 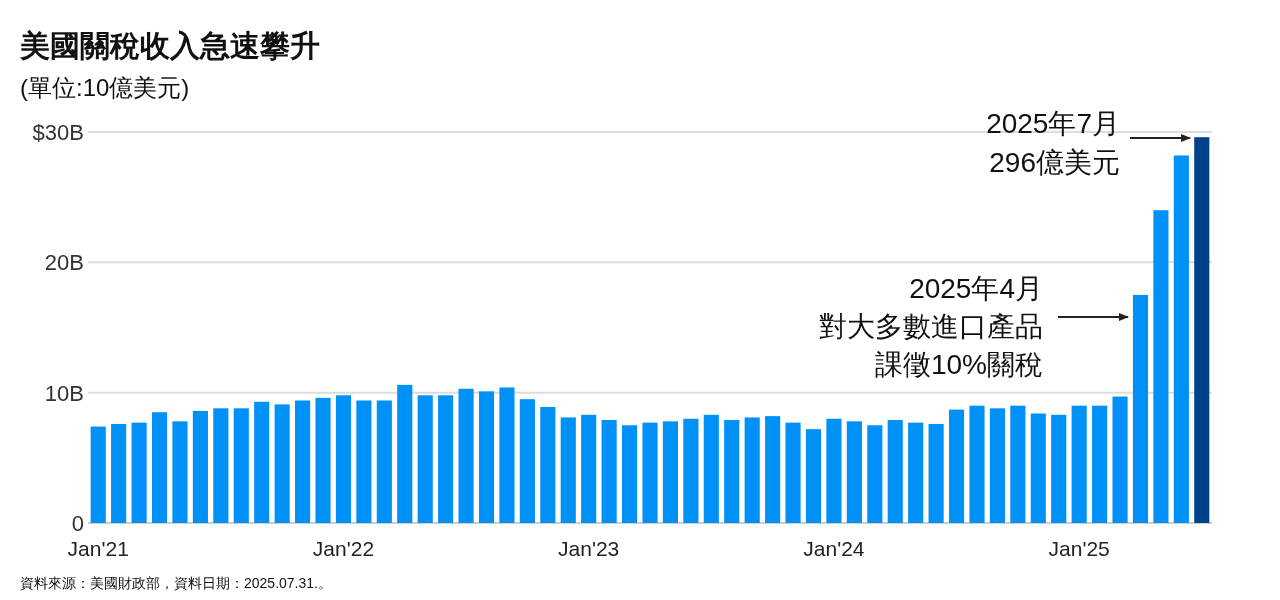 What do you see at coordinates (1054, 162) in the screenshot?
I see `annotation: 296億美元` at bounding box center [1054, 162].